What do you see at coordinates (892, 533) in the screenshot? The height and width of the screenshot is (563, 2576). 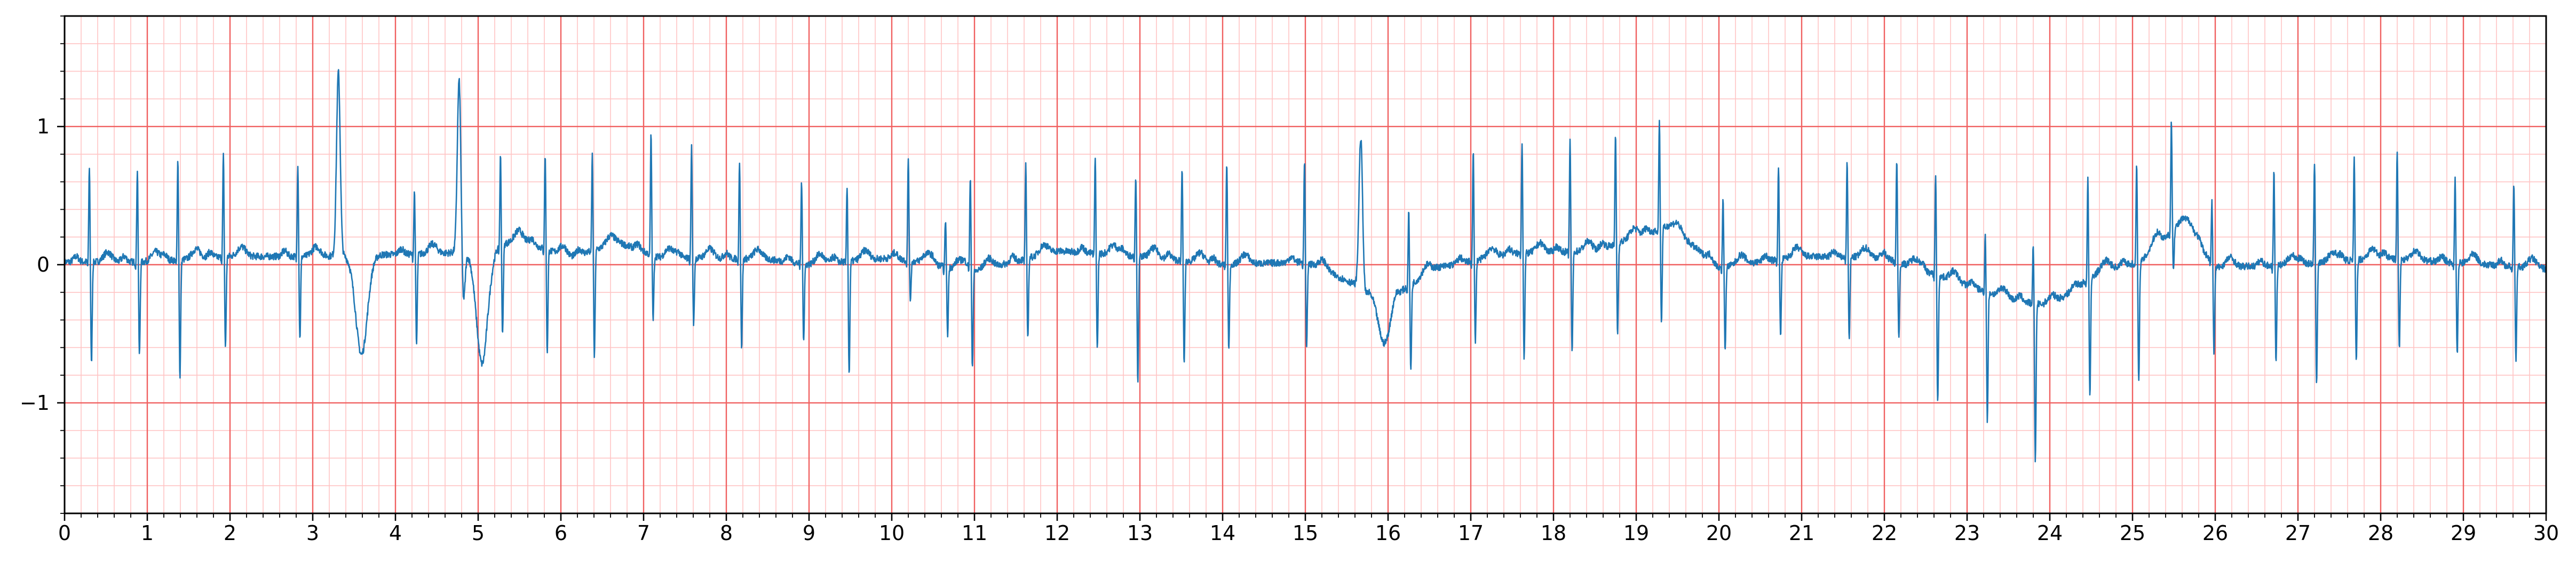 I see `x-tick-label: 10` at bounding box center [892, 533].